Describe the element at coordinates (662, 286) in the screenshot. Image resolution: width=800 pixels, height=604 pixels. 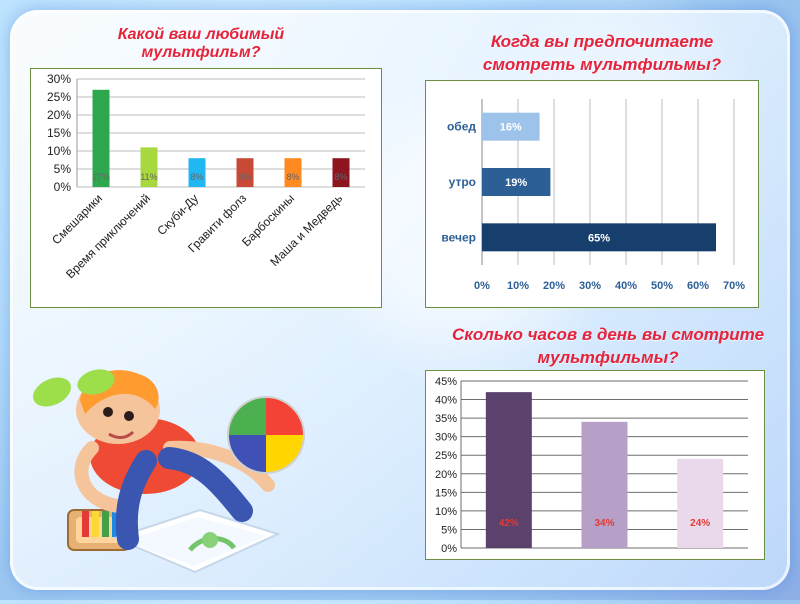
I see `chart2-x-tick-label: 50%` at that location.